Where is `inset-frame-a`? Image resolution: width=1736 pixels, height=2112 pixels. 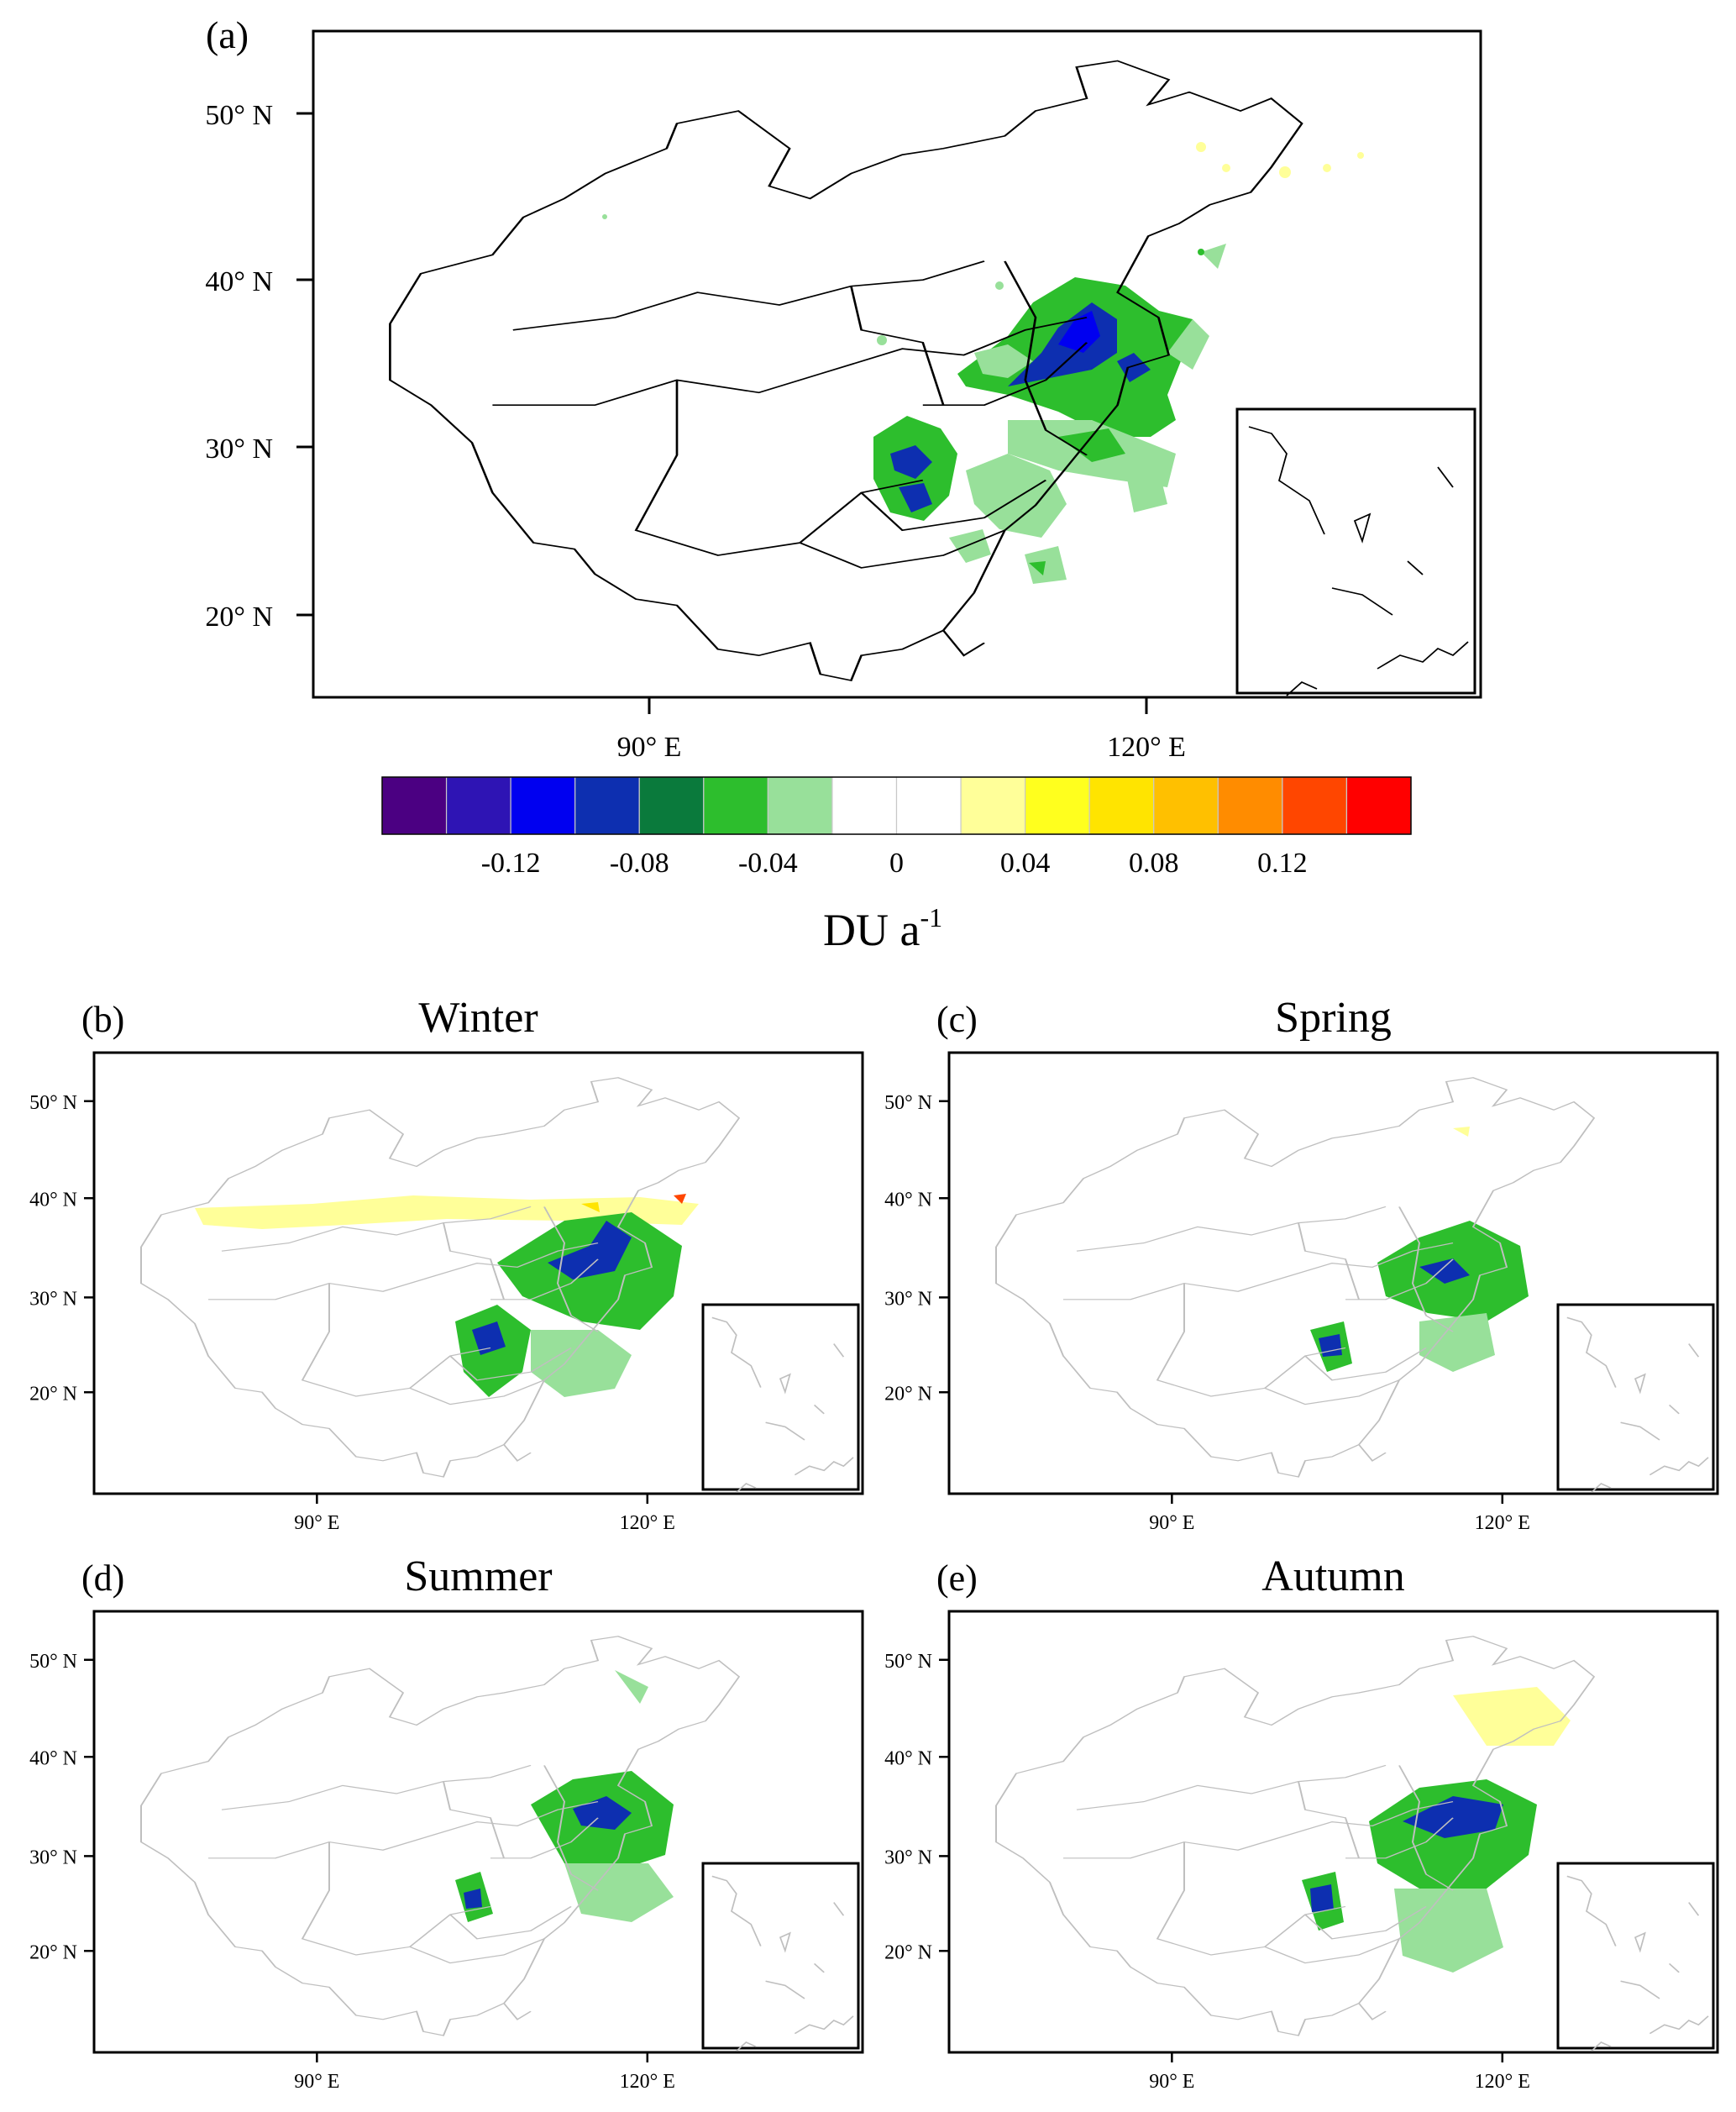
inset-frame-a is located at coordinates (1355, 551).